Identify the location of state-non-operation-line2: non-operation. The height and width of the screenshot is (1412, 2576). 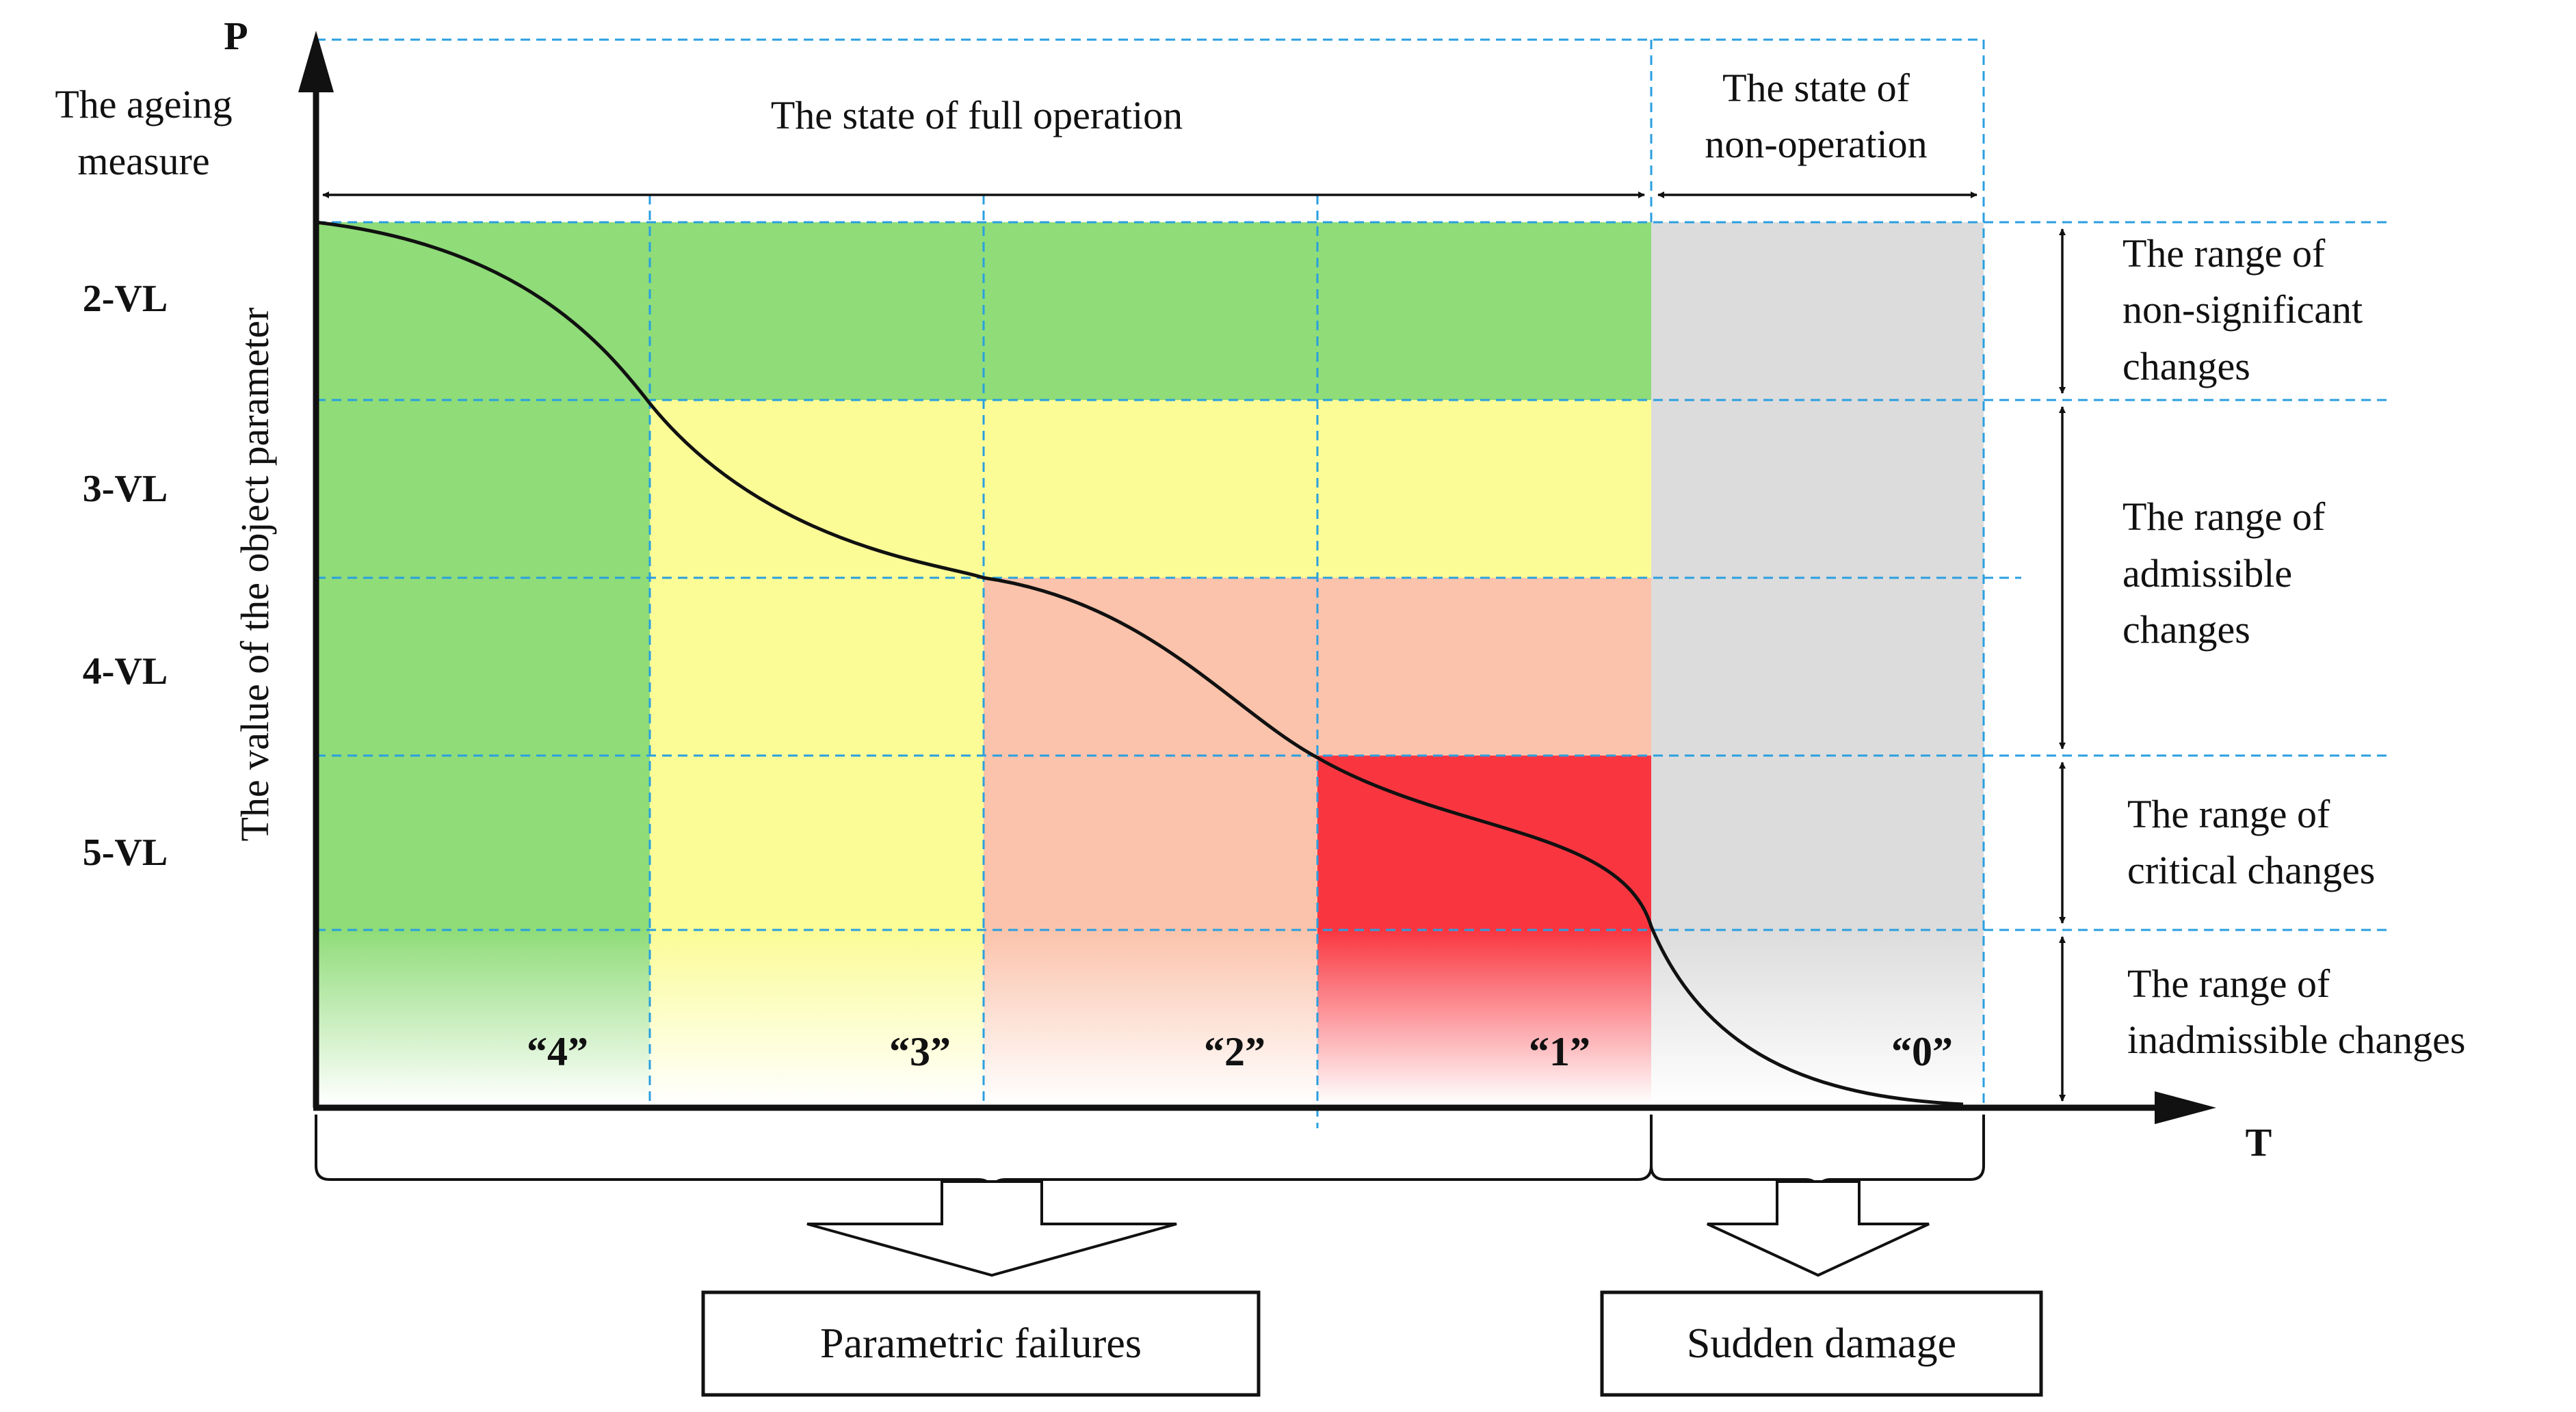
(1816, 144).